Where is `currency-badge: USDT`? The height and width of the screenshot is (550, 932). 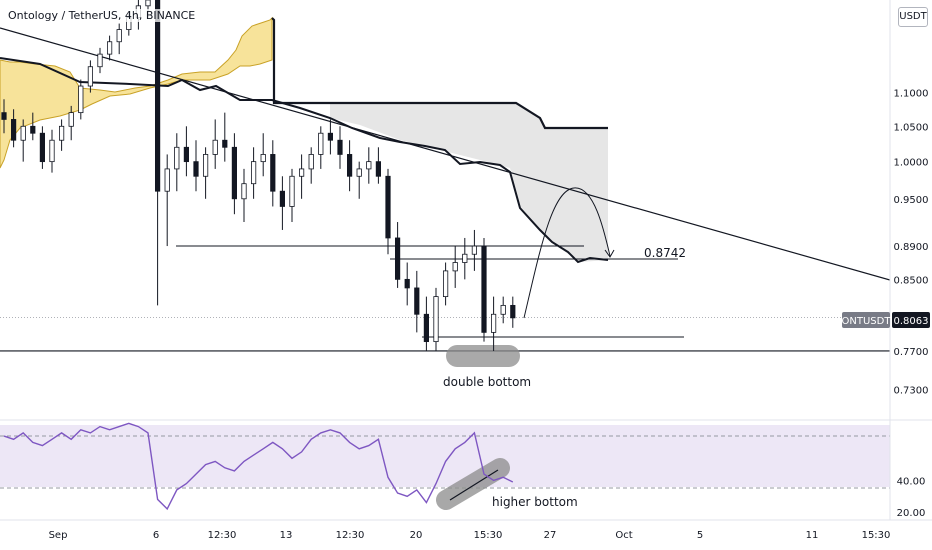
currency-badge: USDT is located at coordinates (913, 17).